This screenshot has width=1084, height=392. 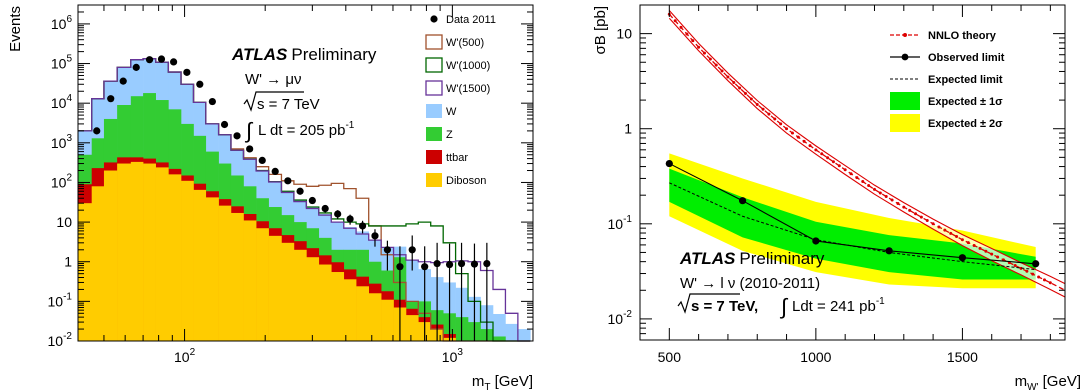 What do you see at coordinates (453, 356) in the screenshot?
I see `left-x-tick-label: 103` at bounding box center [453, 356].